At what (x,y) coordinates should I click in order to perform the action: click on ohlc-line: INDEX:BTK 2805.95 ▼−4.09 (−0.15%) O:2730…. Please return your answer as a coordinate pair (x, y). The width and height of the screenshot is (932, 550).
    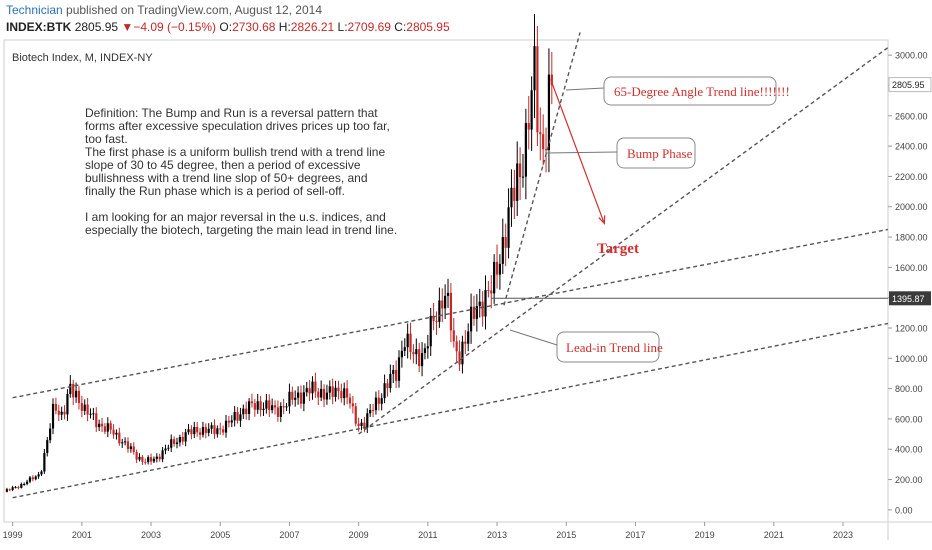
    Looking at the image, I should click on (228, 27).